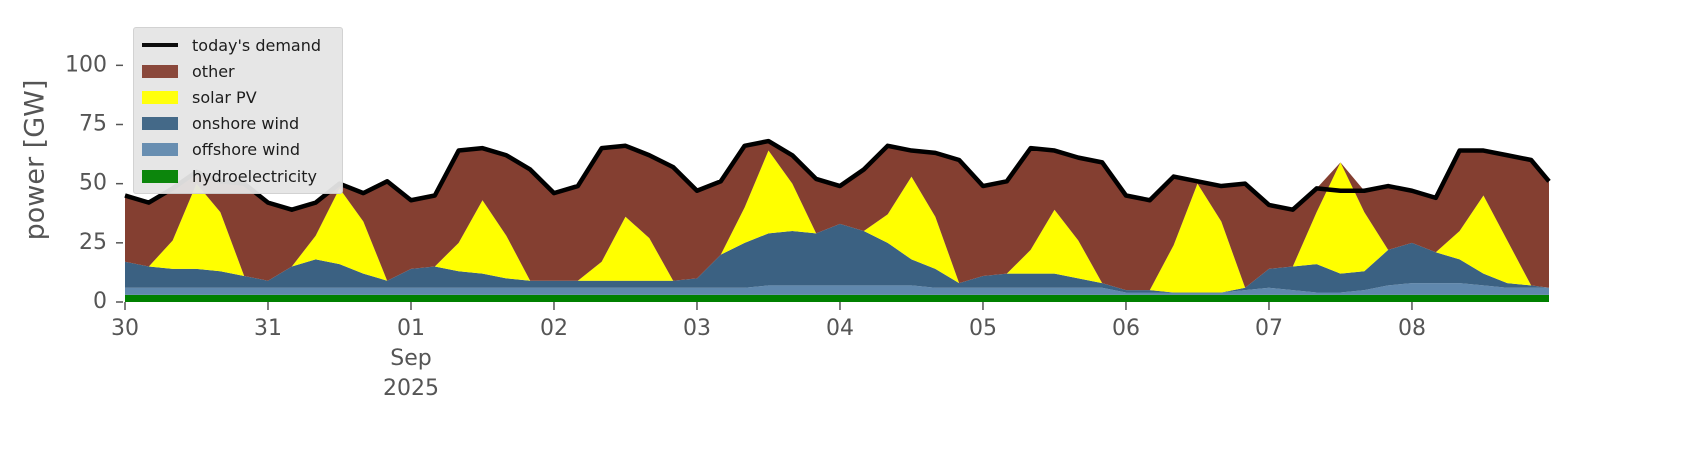  I want to click on legend-label: today's demand, so click(256, 45).